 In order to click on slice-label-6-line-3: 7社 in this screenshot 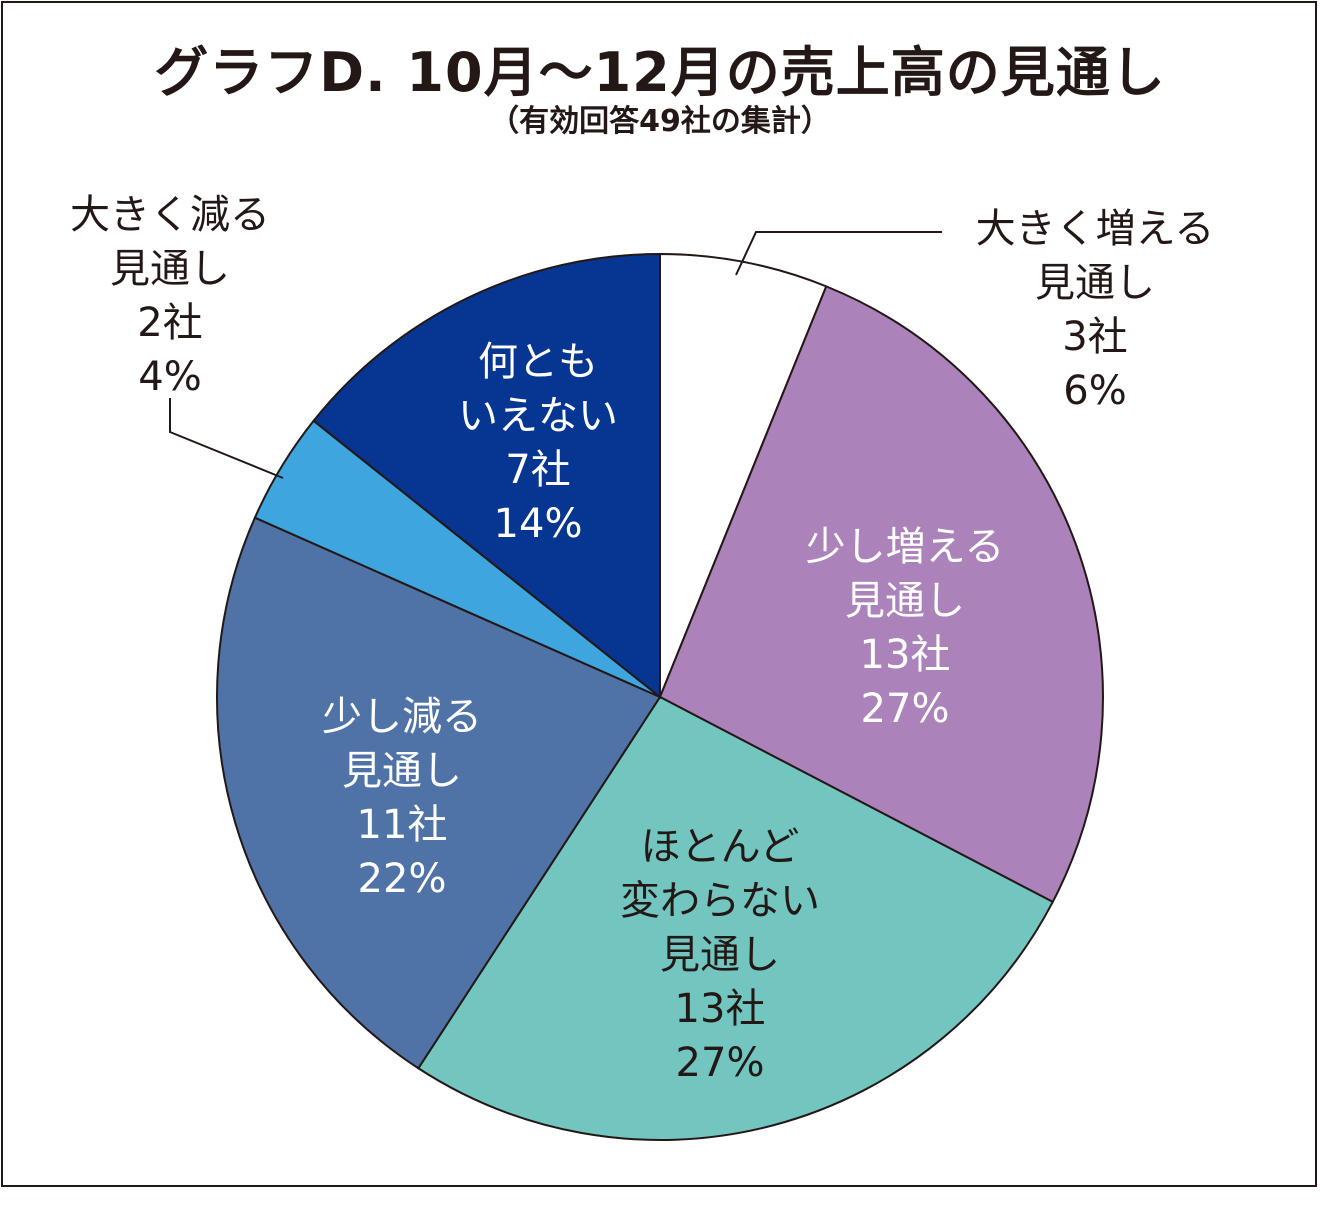, I will do `click(537, 470)`.